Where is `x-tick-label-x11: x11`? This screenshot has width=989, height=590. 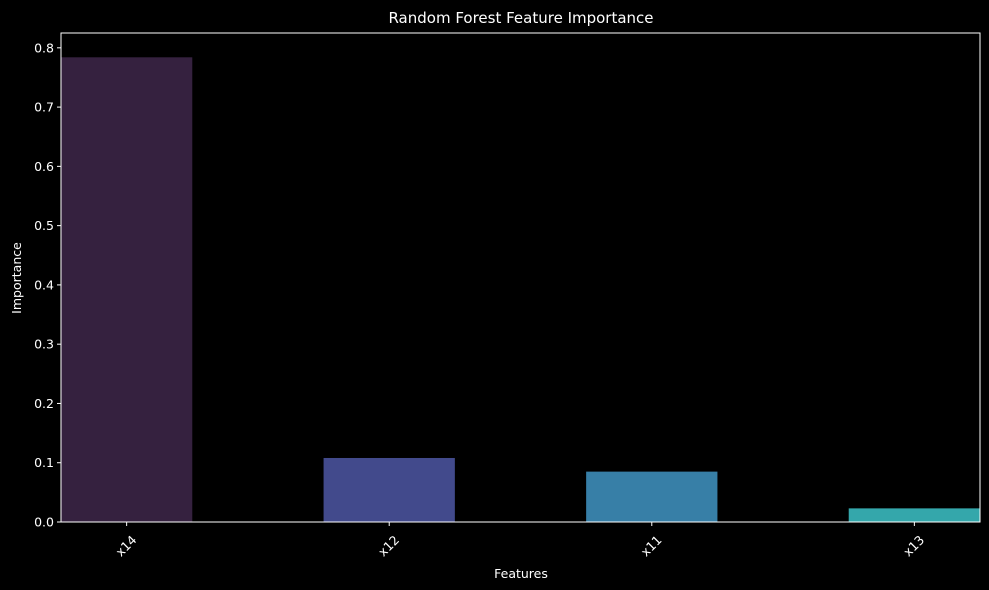
x-tick-label-x11: x11 is located at coordinates (651, 545).